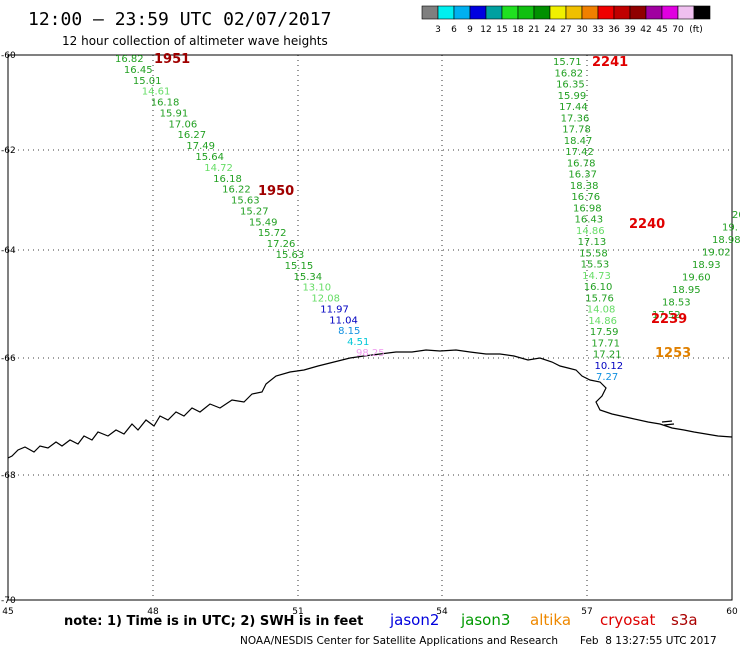 This screenshot has height=650, width=740. Describe the element at coordinates (334, 309) in the screenshot. I see `wave-height-label: 11.97` at that location.